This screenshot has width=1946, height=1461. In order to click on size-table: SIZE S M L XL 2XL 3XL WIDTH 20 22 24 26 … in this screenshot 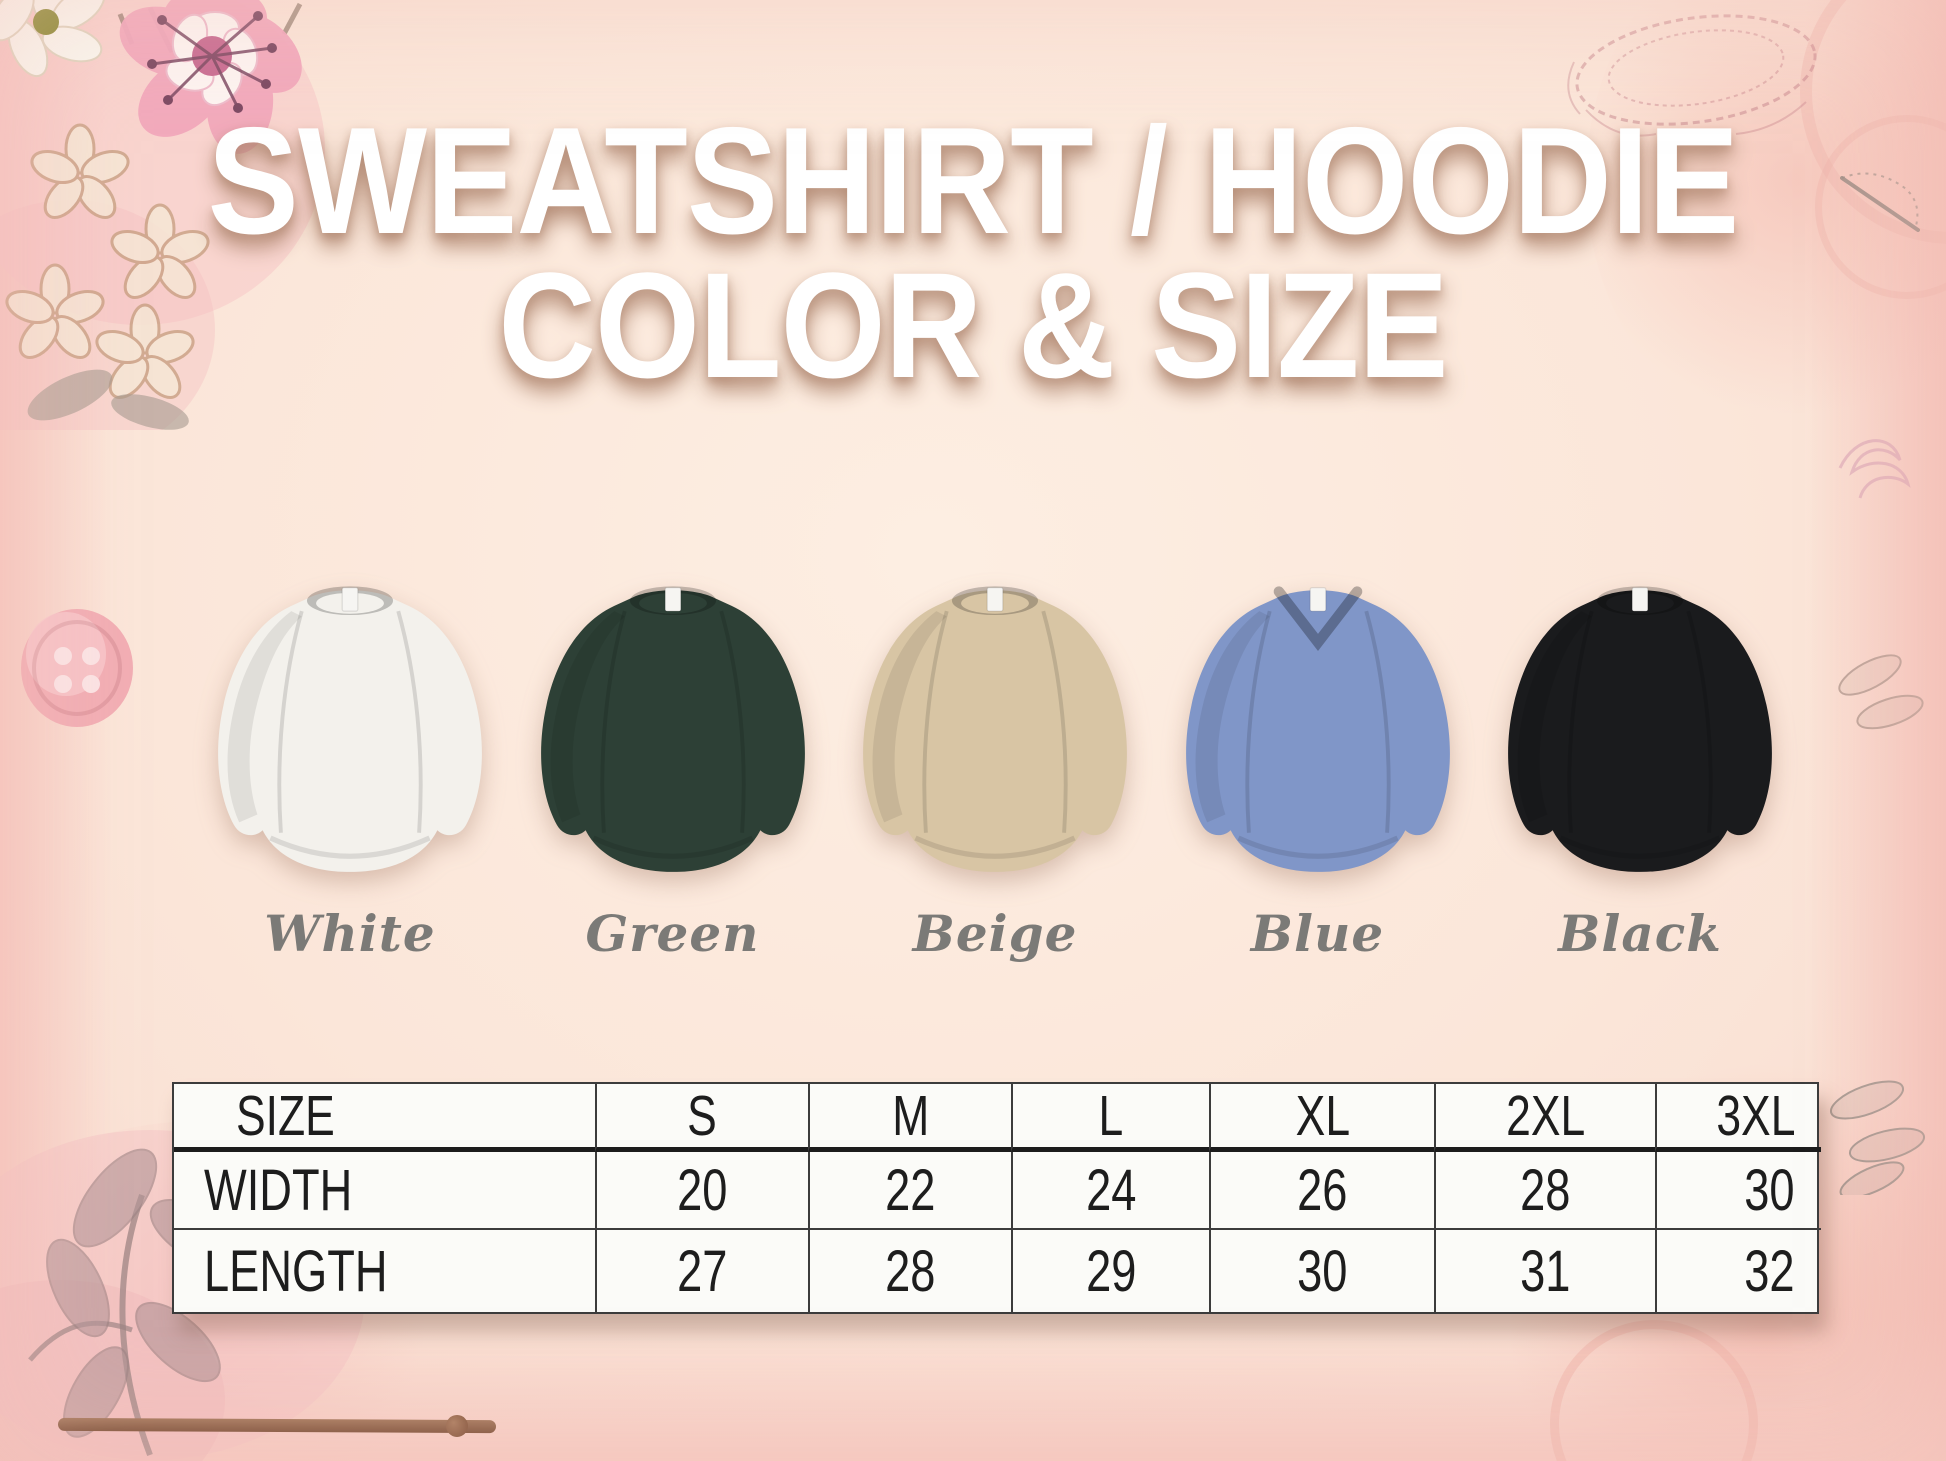, I will do `click(996, 1198)`.